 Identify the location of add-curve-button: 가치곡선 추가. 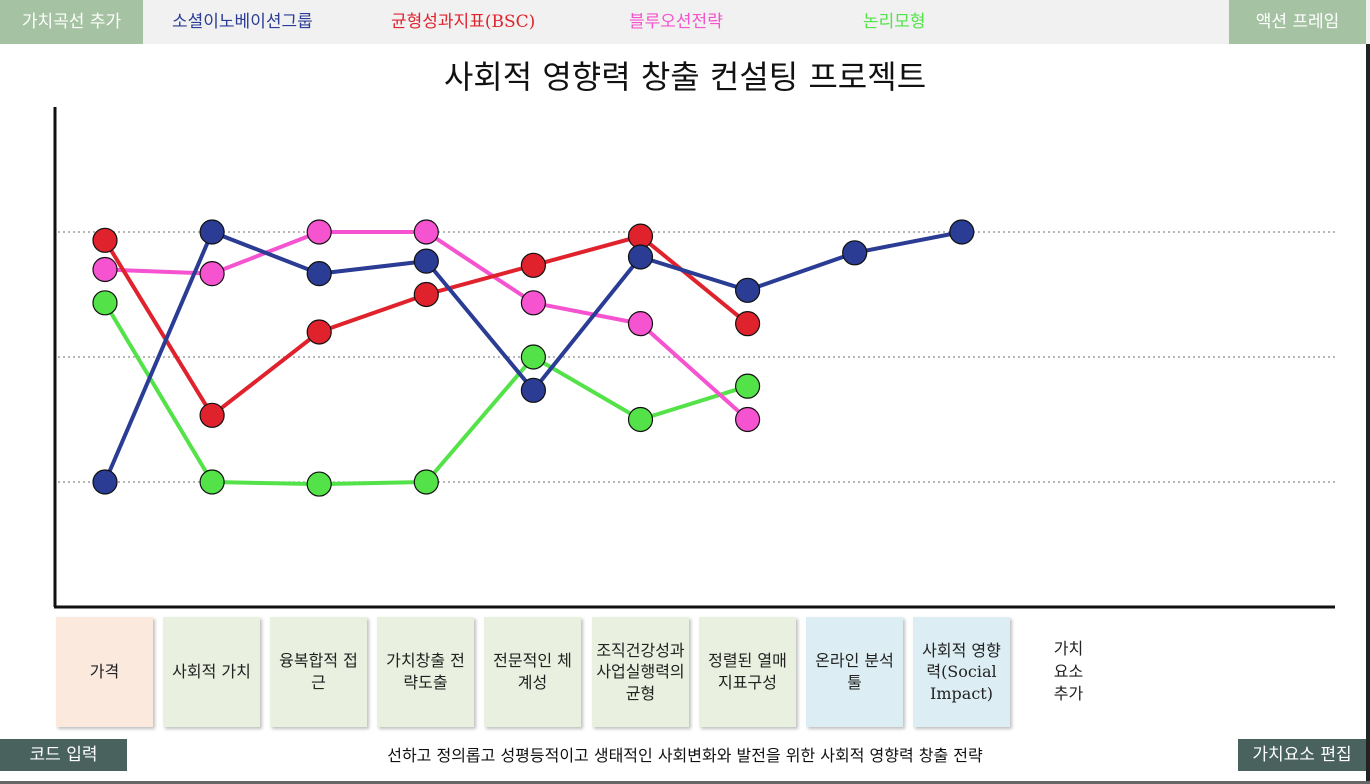
(71, 22).